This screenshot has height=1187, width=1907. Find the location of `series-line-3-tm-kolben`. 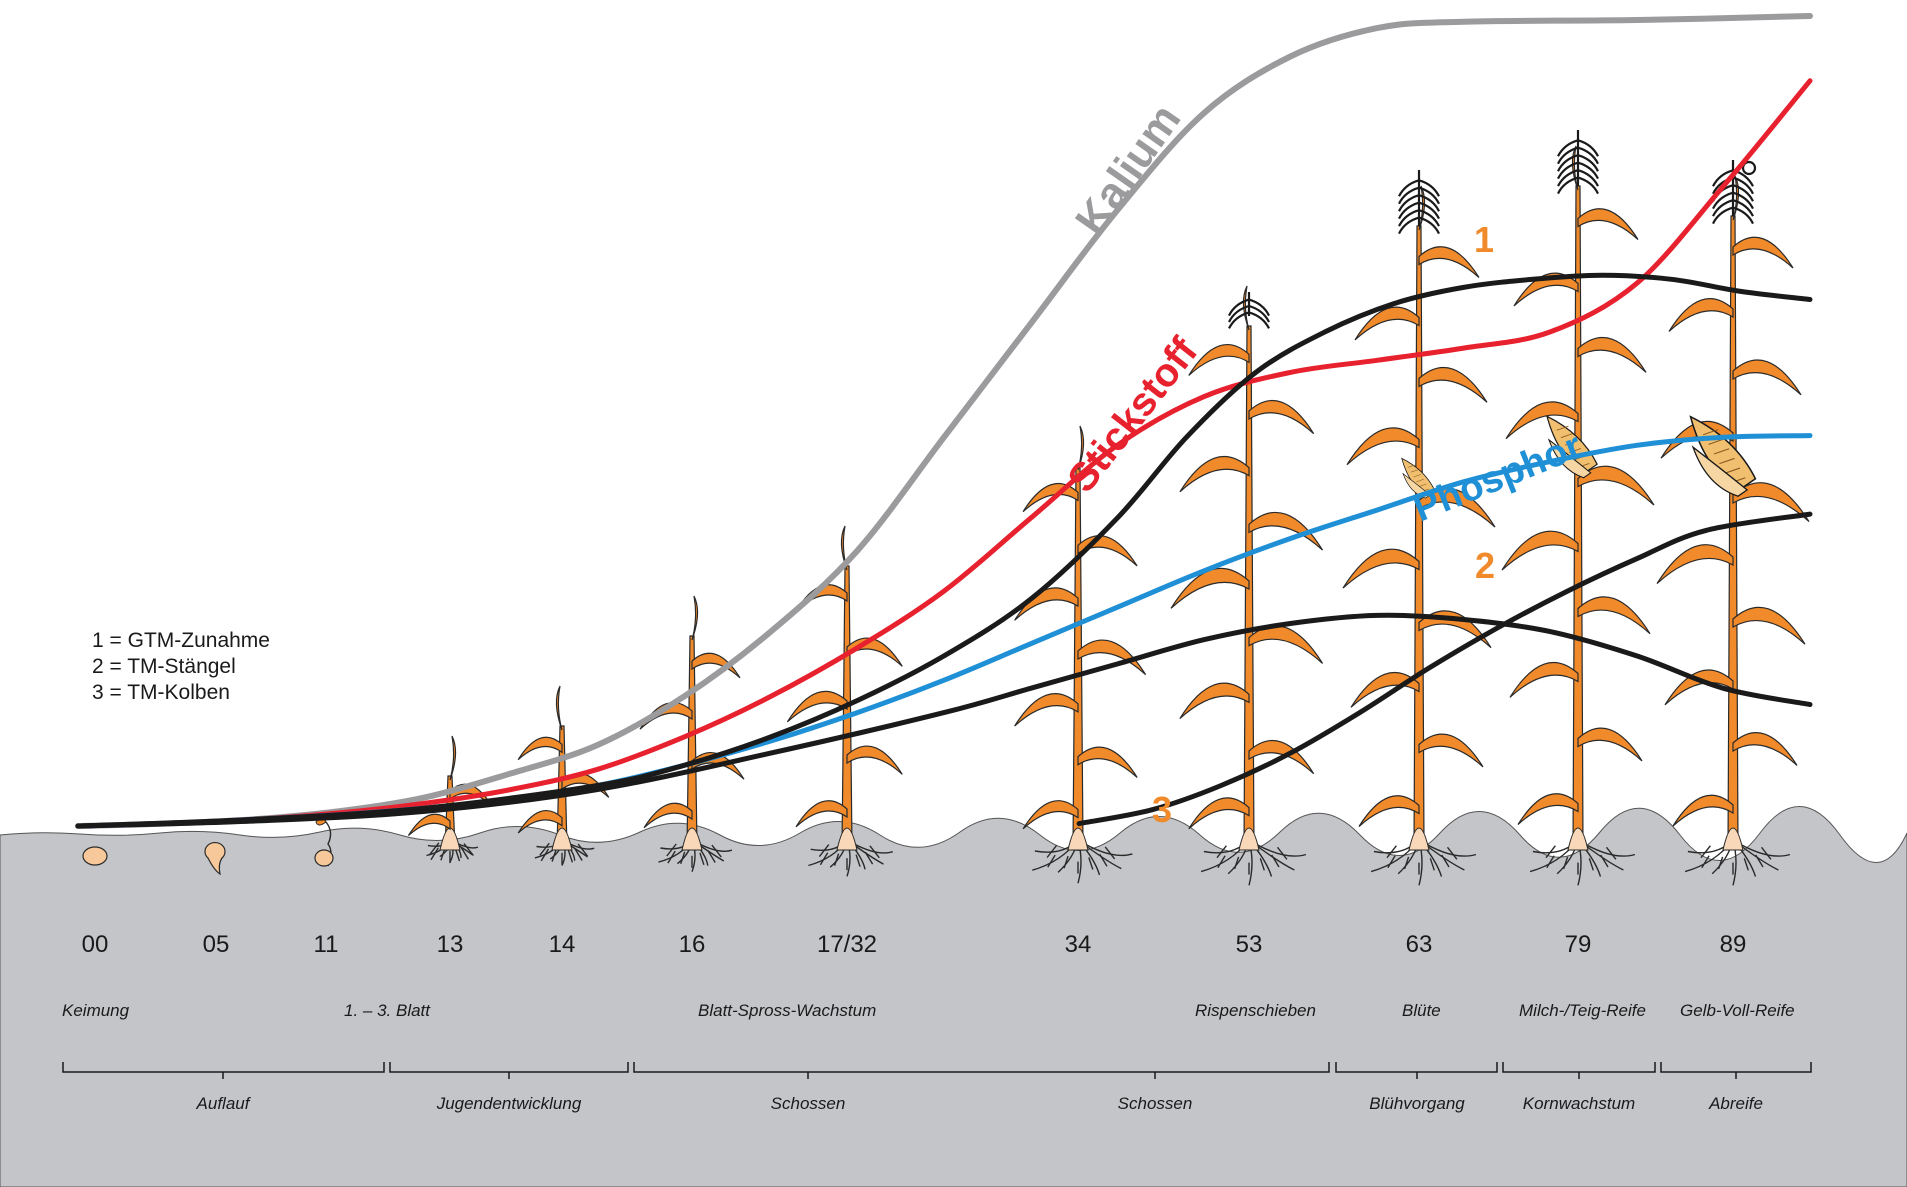

series-line-3-tm-kolben is located at coordinates (1444, 669).